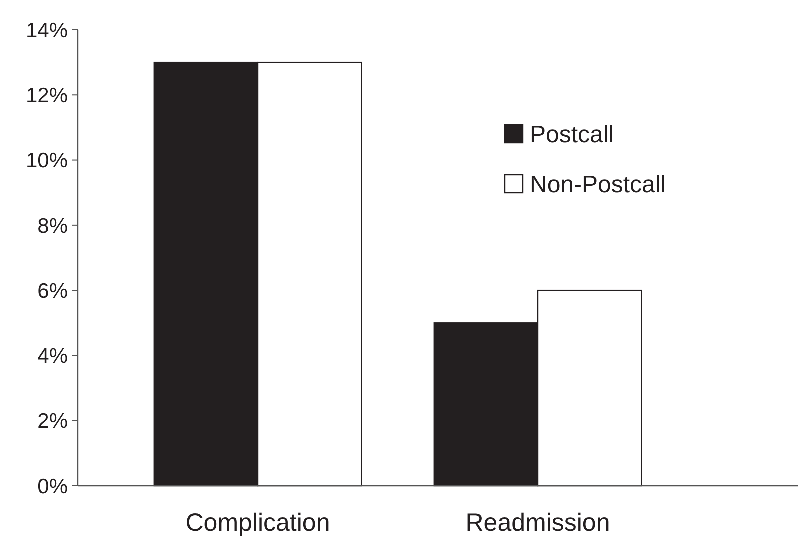  I want to click on y-tick-label: 12%, so click(47, 96).